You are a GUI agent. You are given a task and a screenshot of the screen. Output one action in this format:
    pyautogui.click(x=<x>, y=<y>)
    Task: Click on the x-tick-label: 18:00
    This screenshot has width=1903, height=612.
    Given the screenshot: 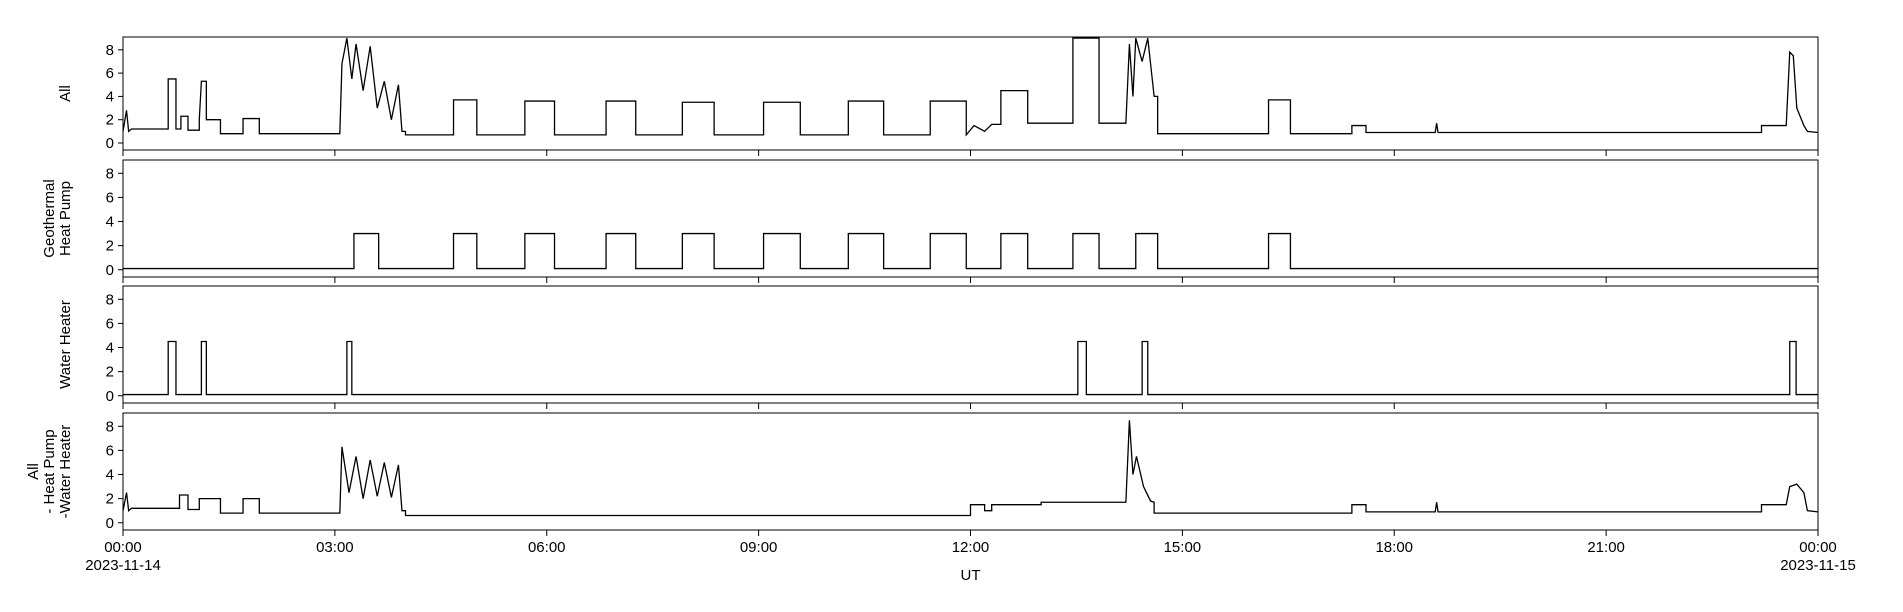 What is the action you would take?
    pyautogui.click(x=1394, y=547)
    